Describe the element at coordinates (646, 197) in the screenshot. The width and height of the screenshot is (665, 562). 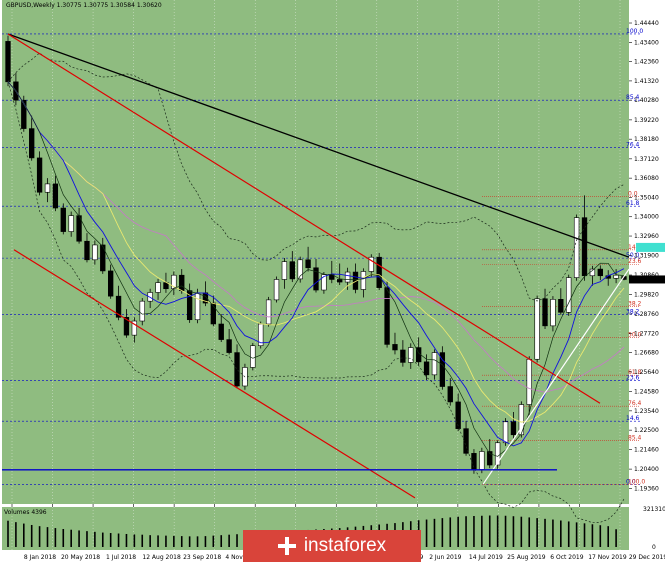
I see `y-tick-label: 1.35040` at that location.